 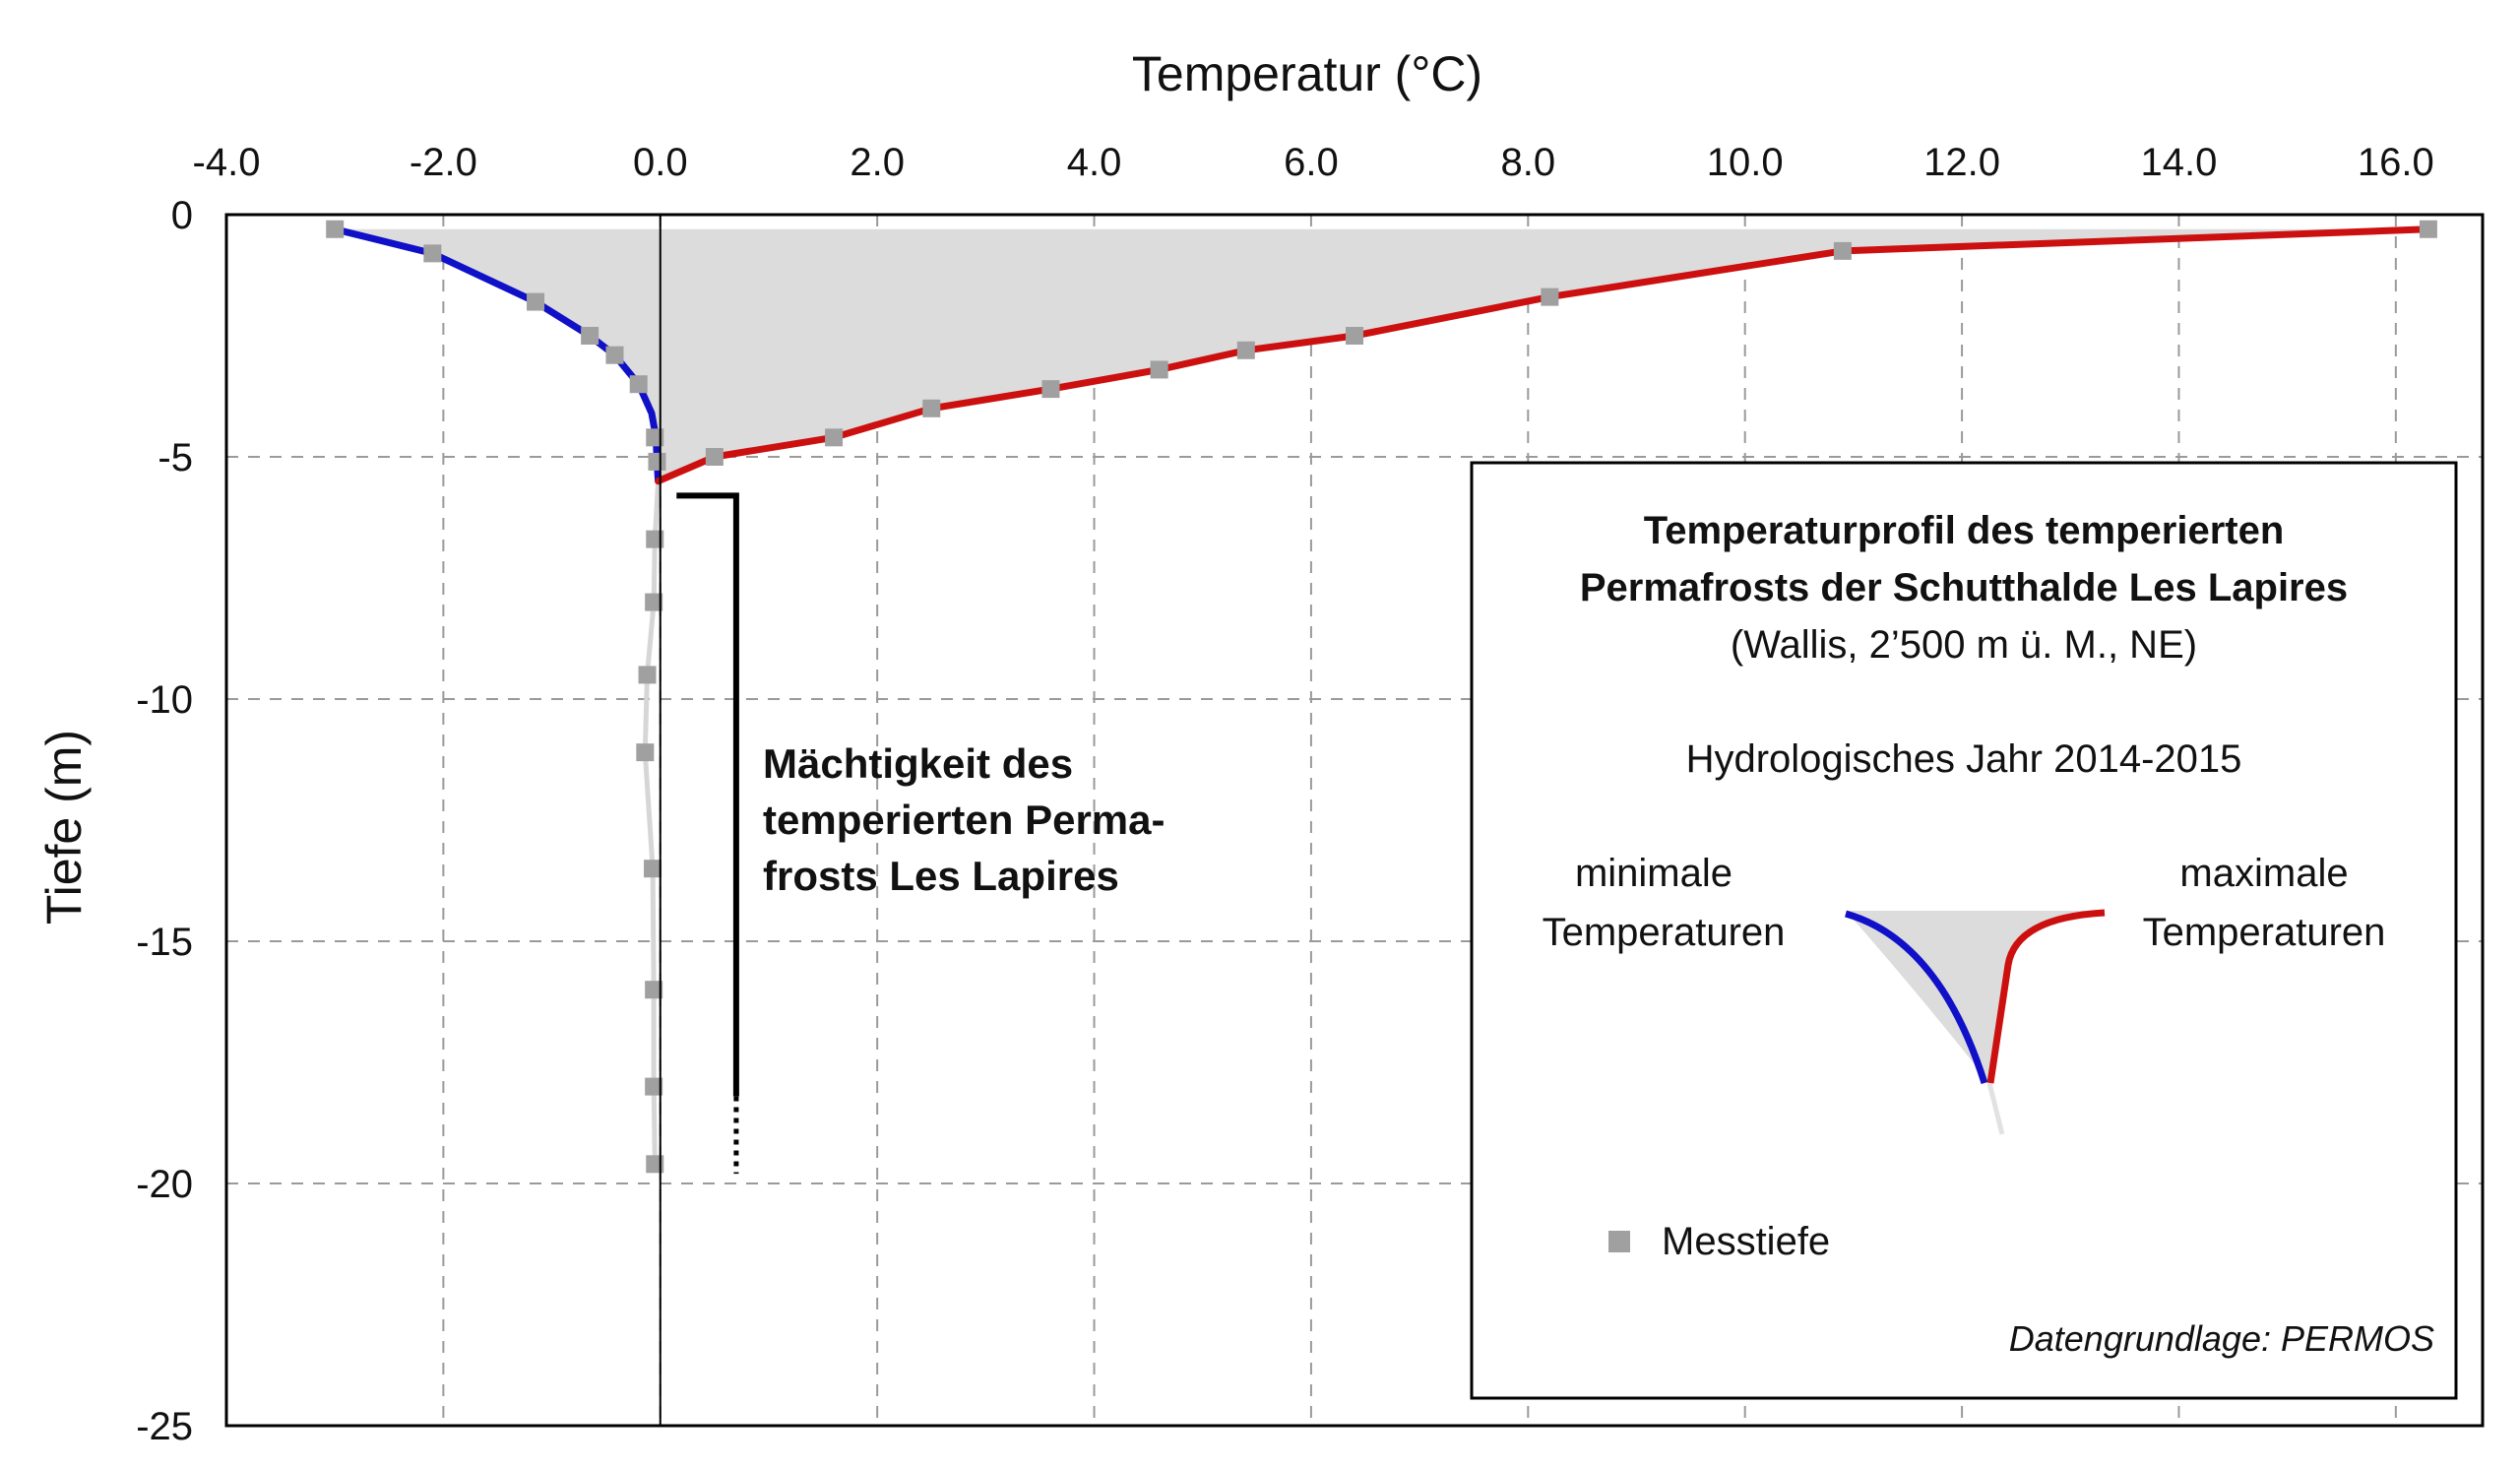 I want to click on legend-subtitle: (Wallis, 2’500 m ü. M., NE), so click(x=1964, y=645).